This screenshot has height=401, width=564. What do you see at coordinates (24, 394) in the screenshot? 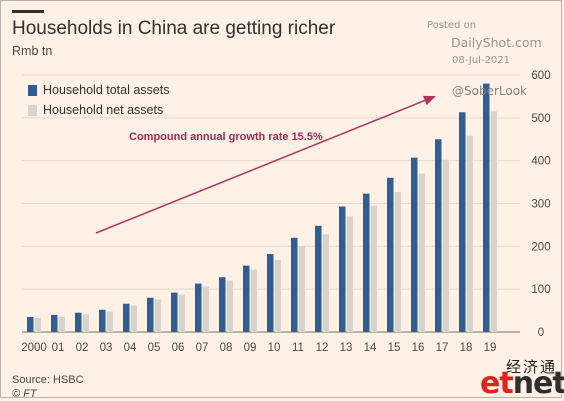
I see `ft-credit: © FT` at bounding box center [24, 394].